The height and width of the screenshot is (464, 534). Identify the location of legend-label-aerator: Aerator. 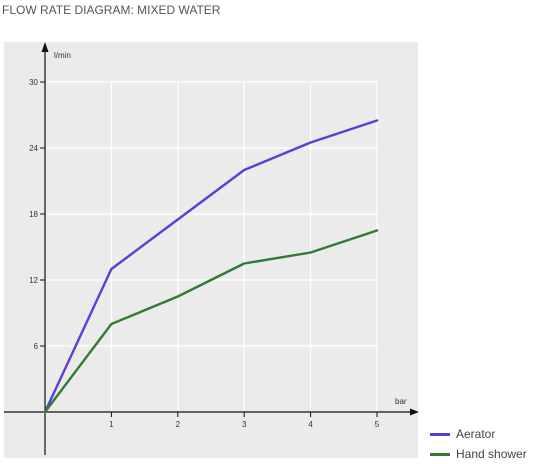
(476, 434).